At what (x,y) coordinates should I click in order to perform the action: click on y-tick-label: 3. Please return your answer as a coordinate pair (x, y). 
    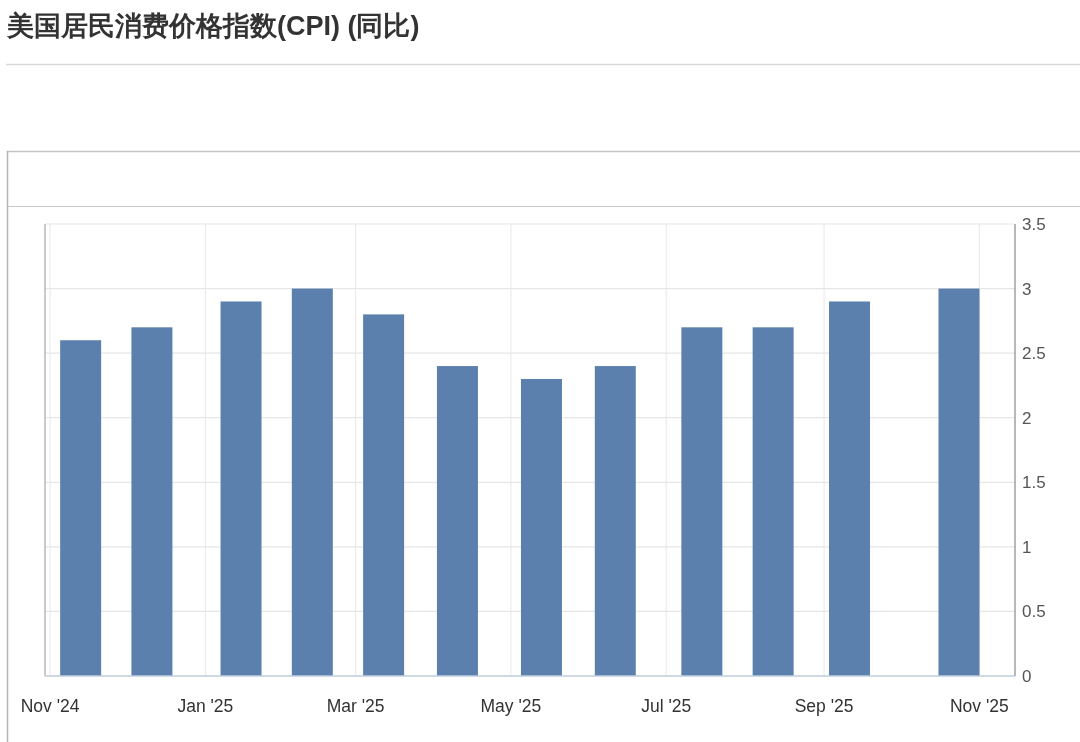
    Looking at the image, I should click on (1027, 289).